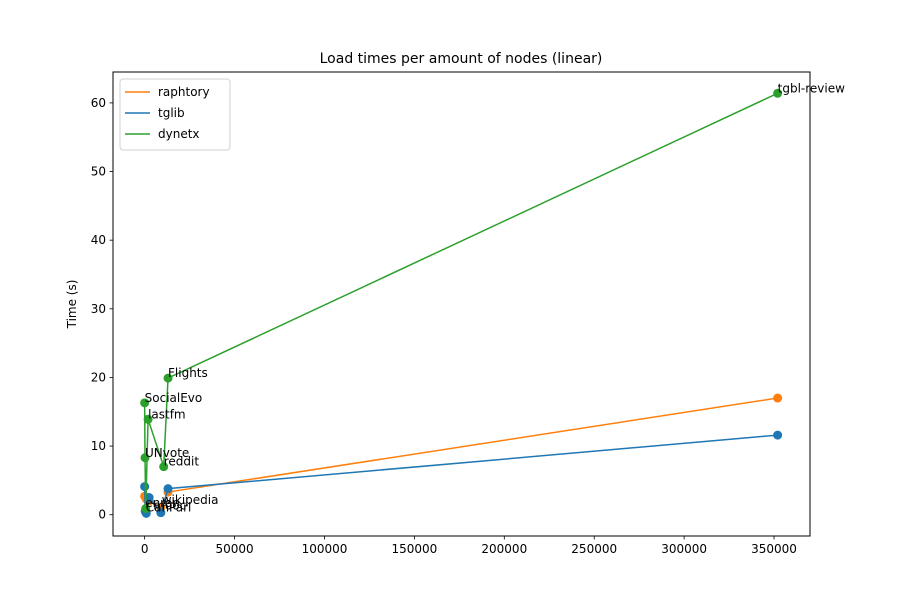  I want to click on x-tick-label: 350000, so click(774, 549).